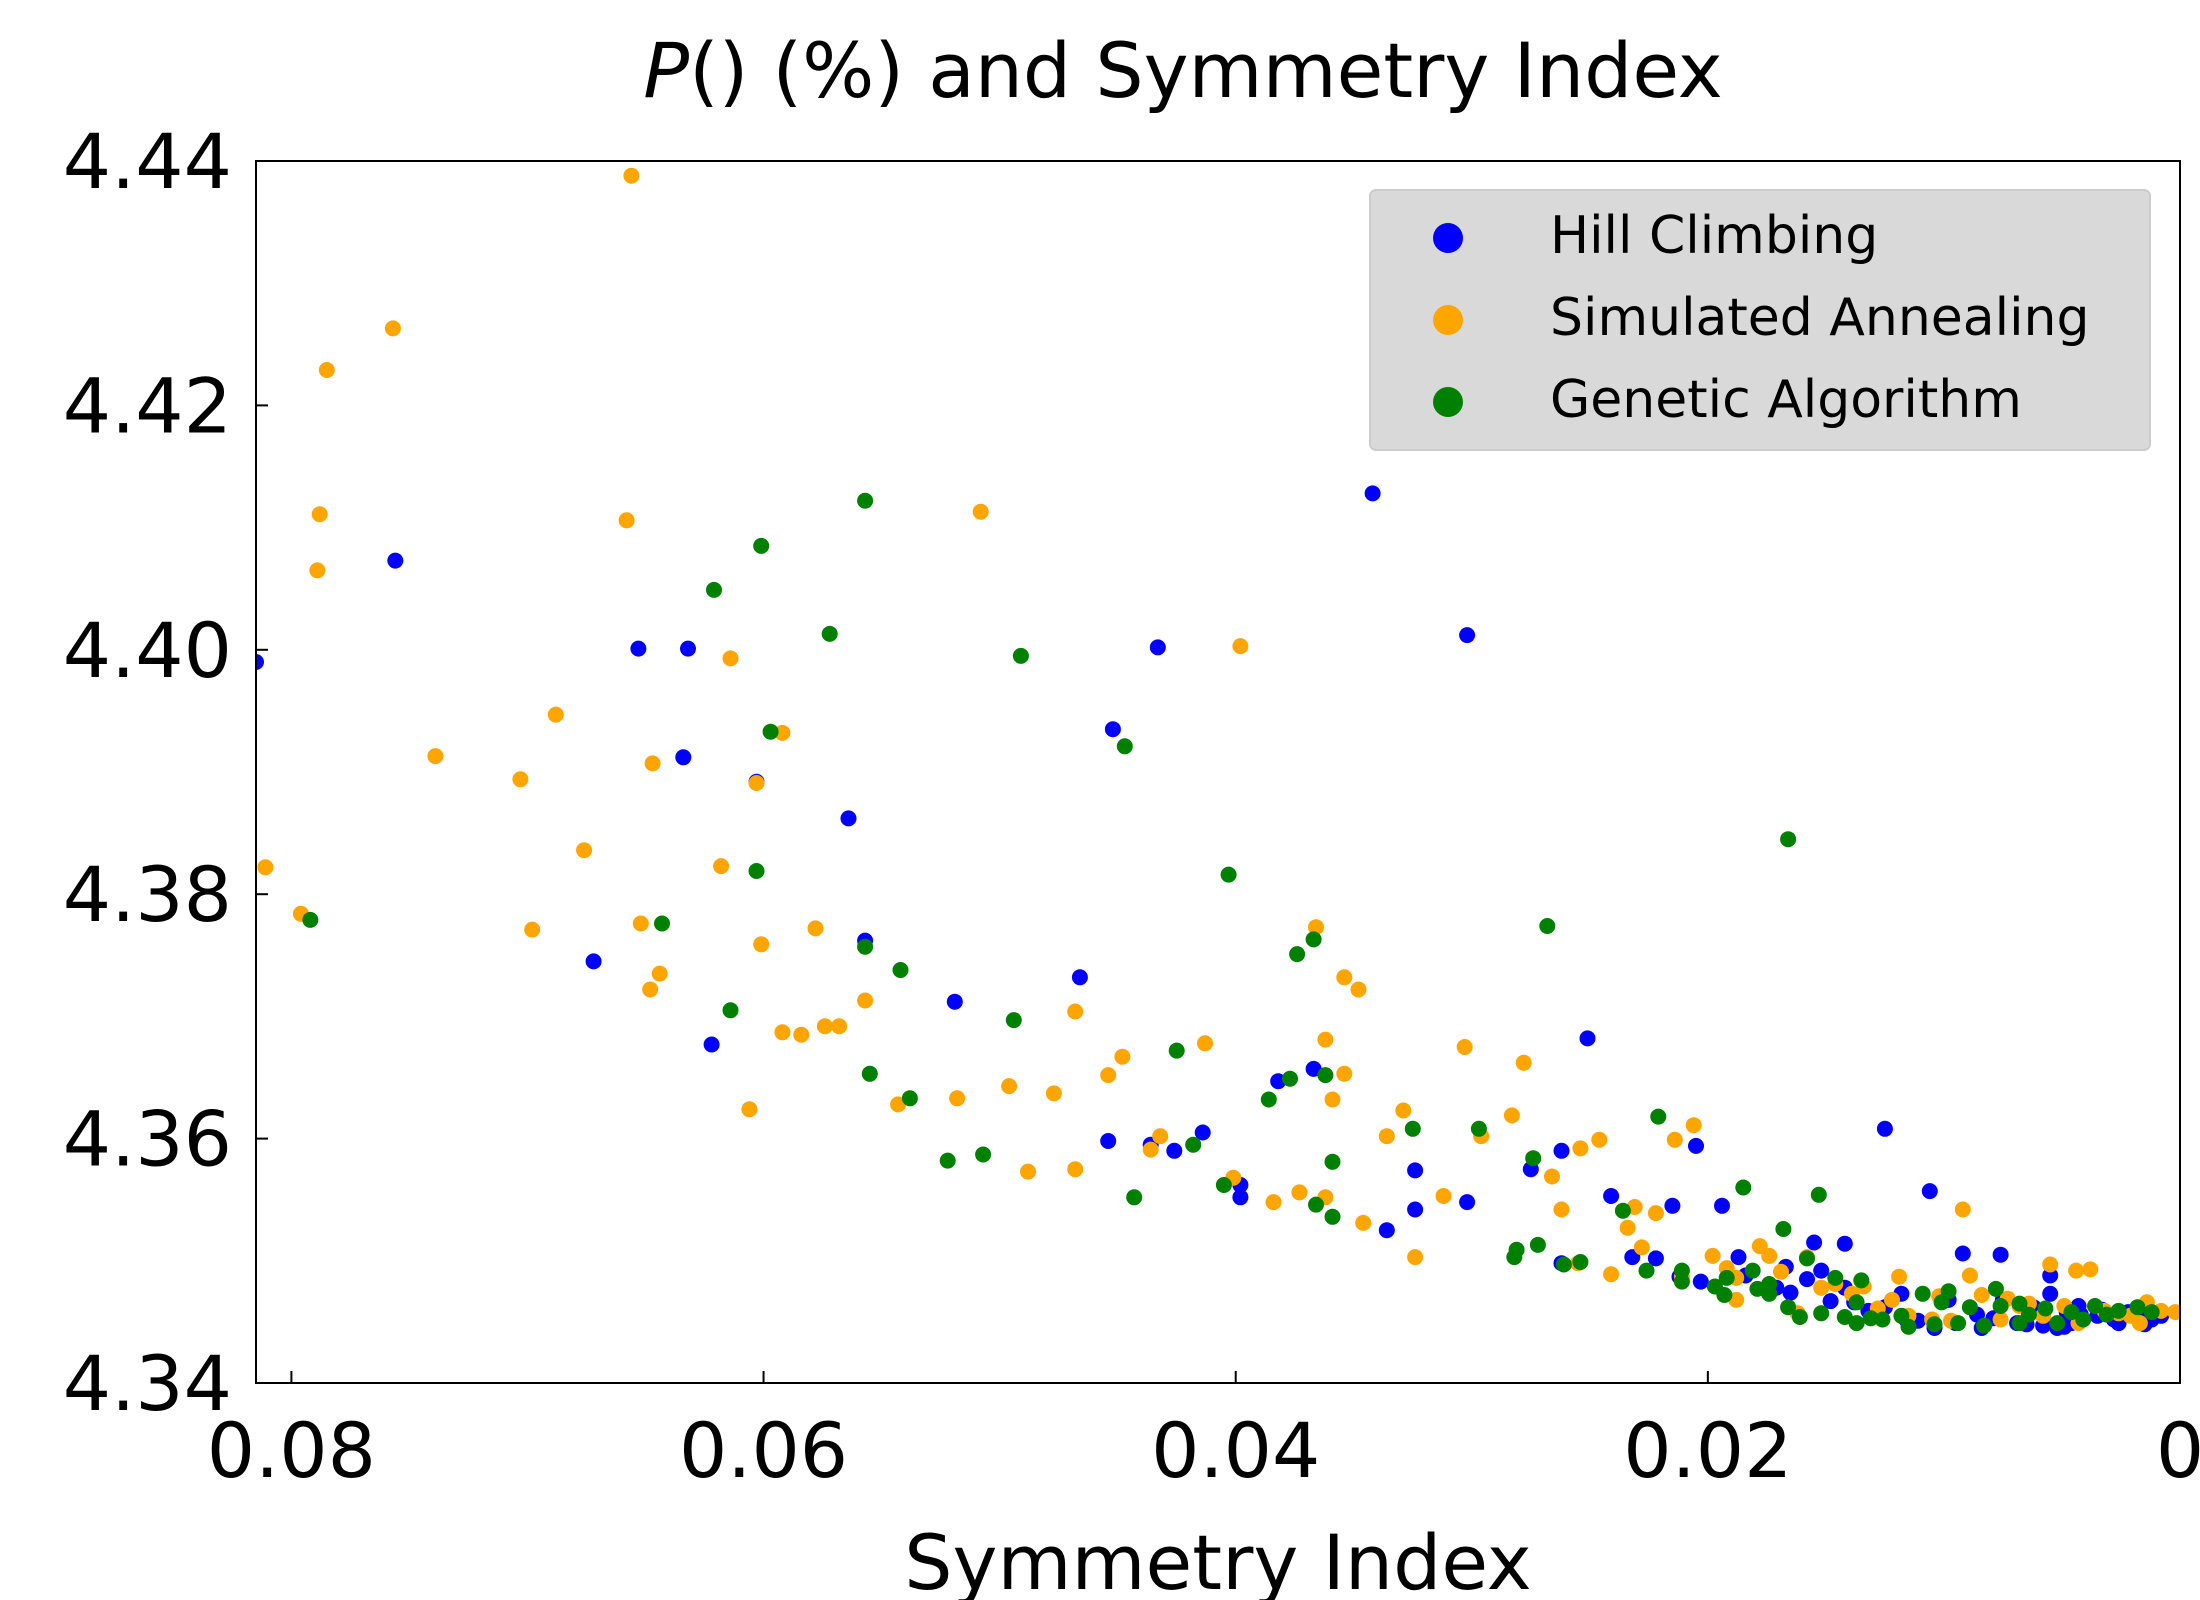  Describe the element at coordinates (2178, 1450) in the screenshot. I see `x-tick-label: 0` at that location.